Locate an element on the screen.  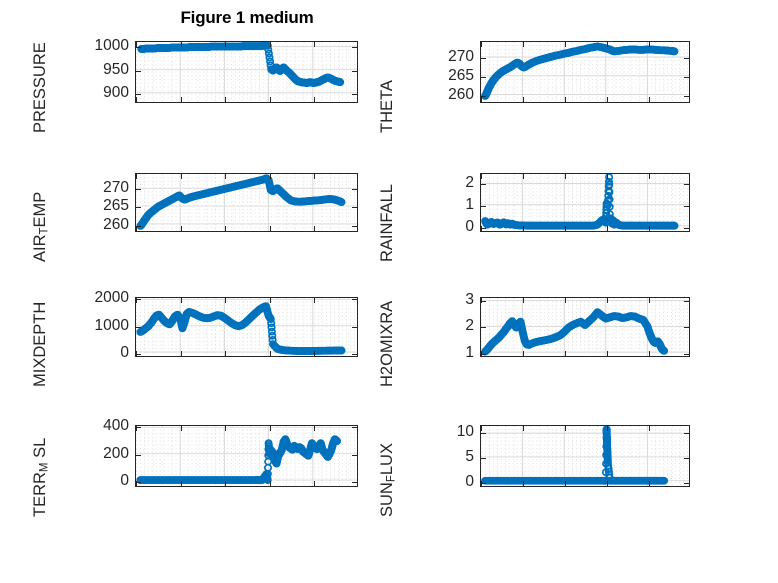
data-series-theta is located at coordinates (580, 71).